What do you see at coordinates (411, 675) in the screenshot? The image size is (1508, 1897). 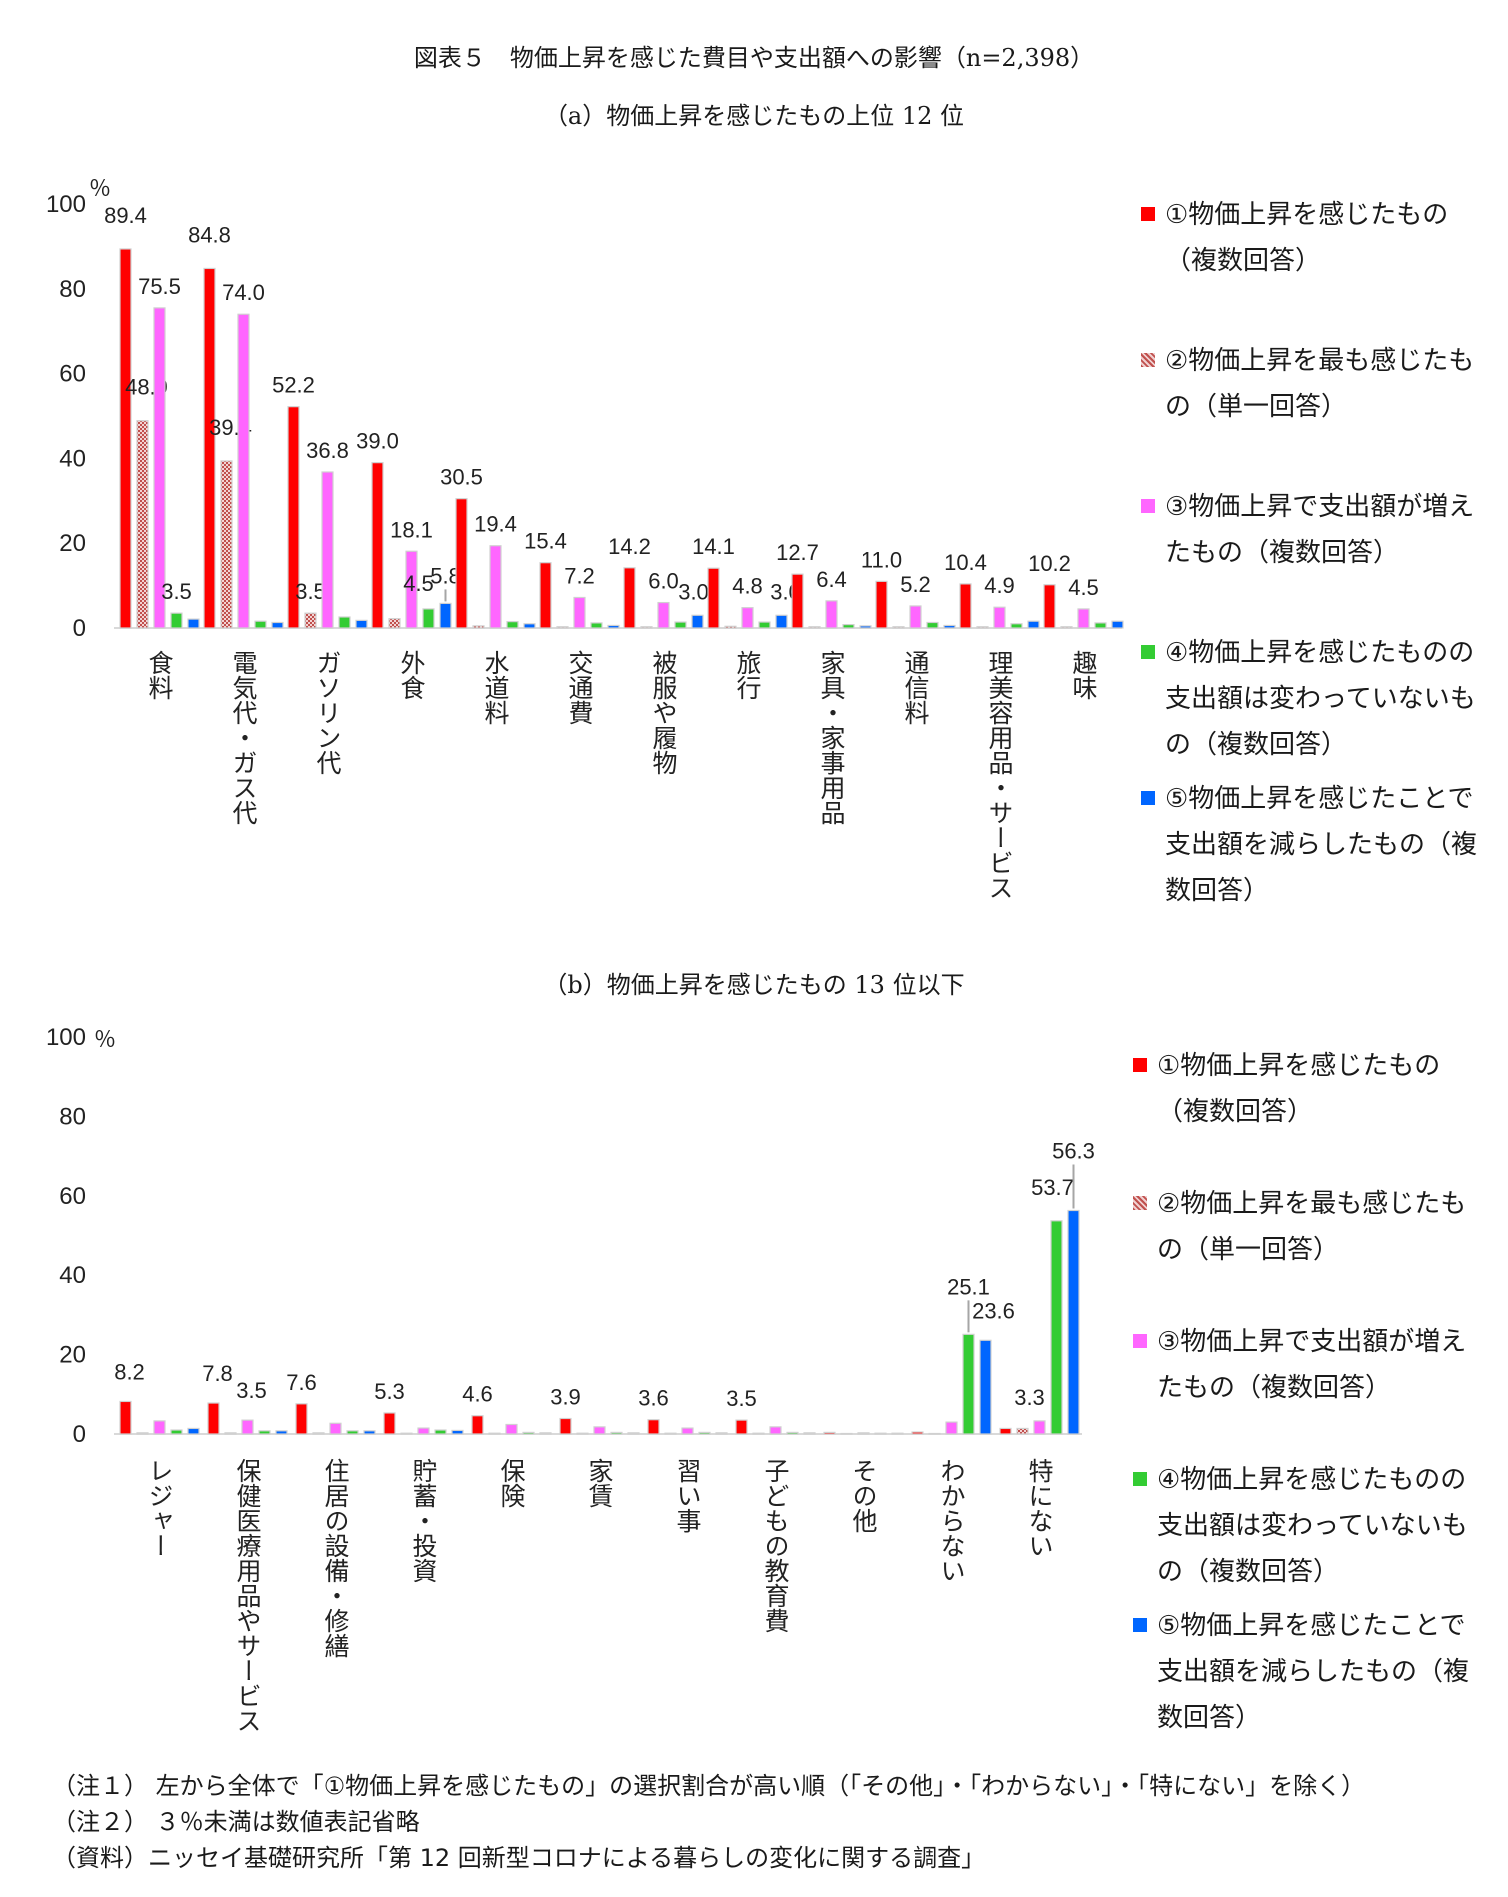 I see `a-category-4: 外食` at bounding box center [411, 675].